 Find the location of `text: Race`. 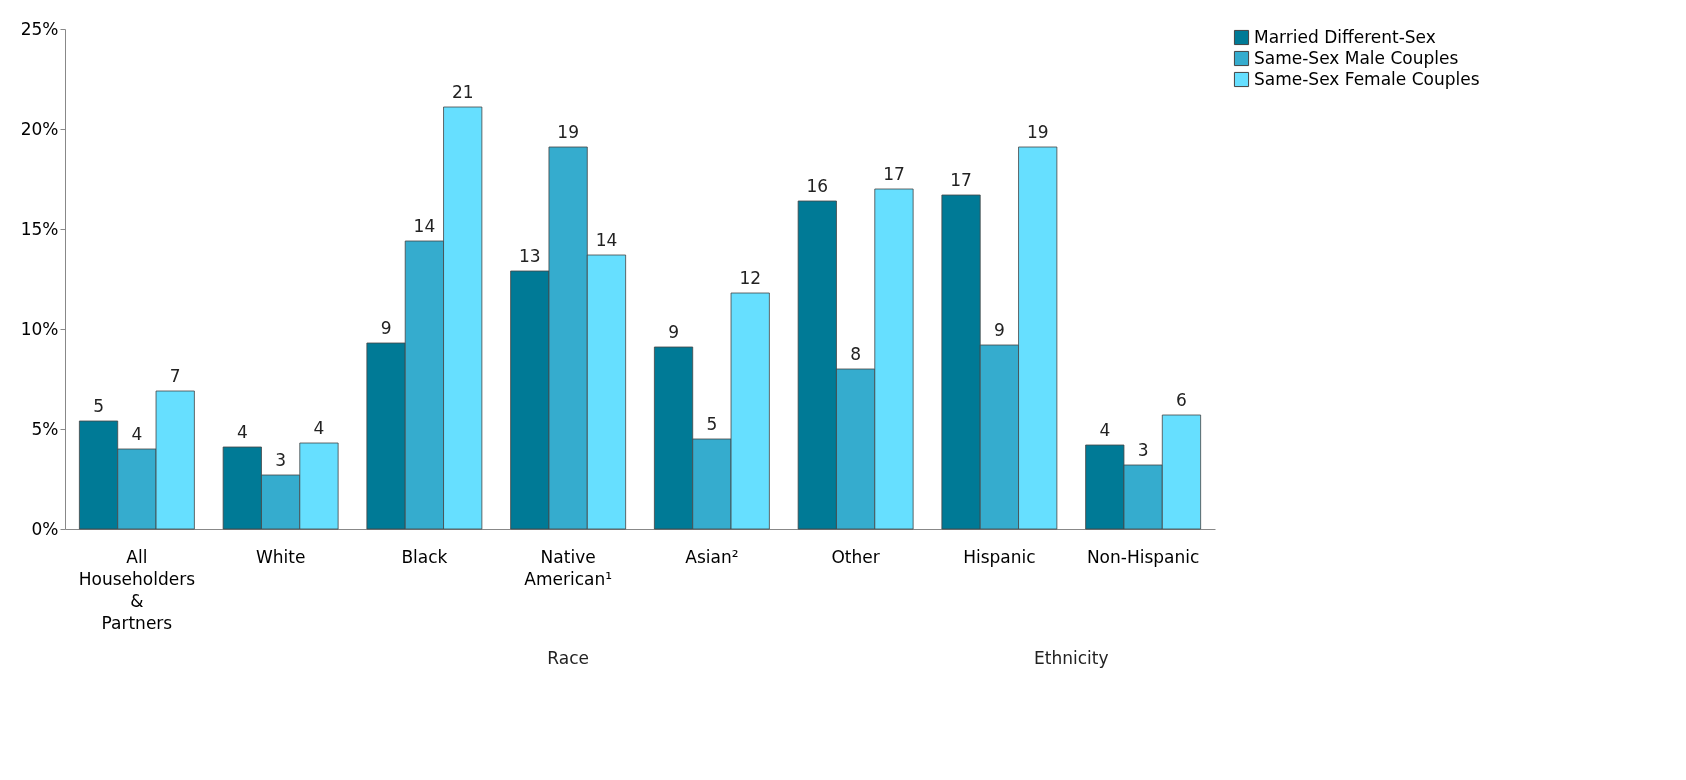

text: Race is located at coordinates (568, 658).